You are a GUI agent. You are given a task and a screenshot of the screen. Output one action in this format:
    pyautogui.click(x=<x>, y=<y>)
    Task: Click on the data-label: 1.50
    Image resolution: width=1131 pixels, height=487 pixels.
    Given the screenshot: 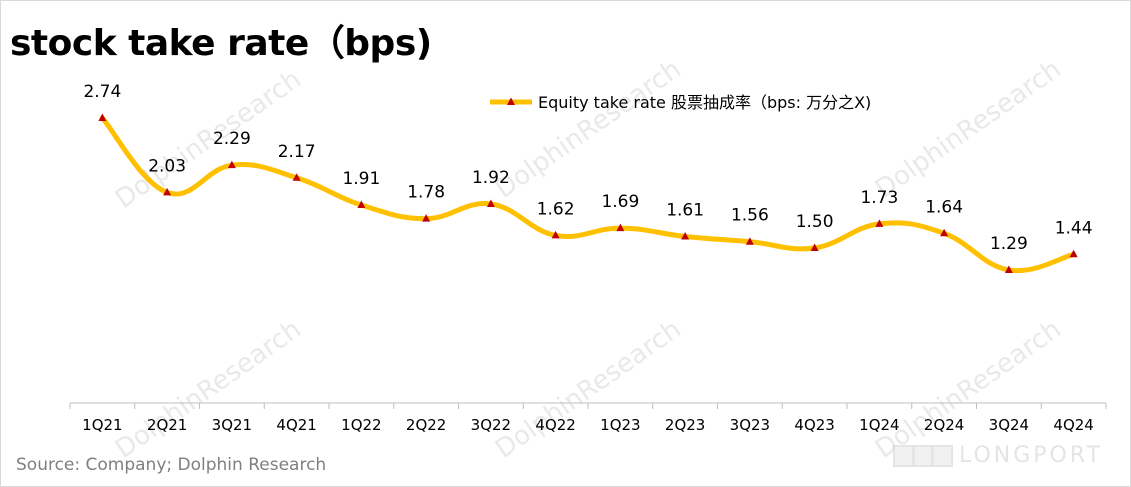 What is the action you would take?
    pyautogui.click(x=815, y=222)
    